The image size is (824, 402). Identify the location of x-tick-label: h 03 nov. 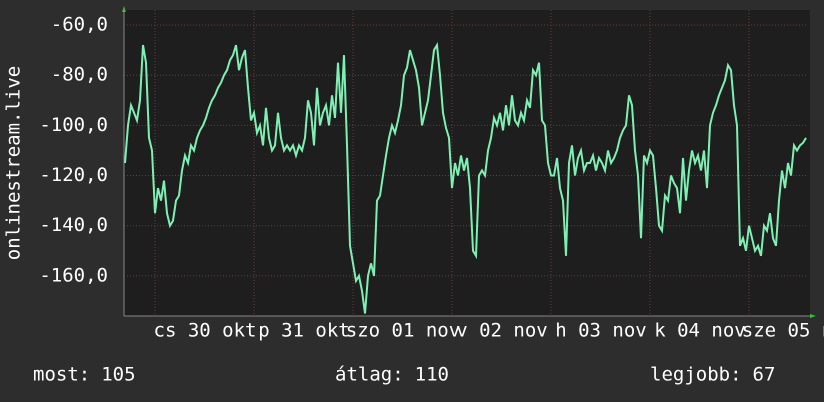
(601, 331).